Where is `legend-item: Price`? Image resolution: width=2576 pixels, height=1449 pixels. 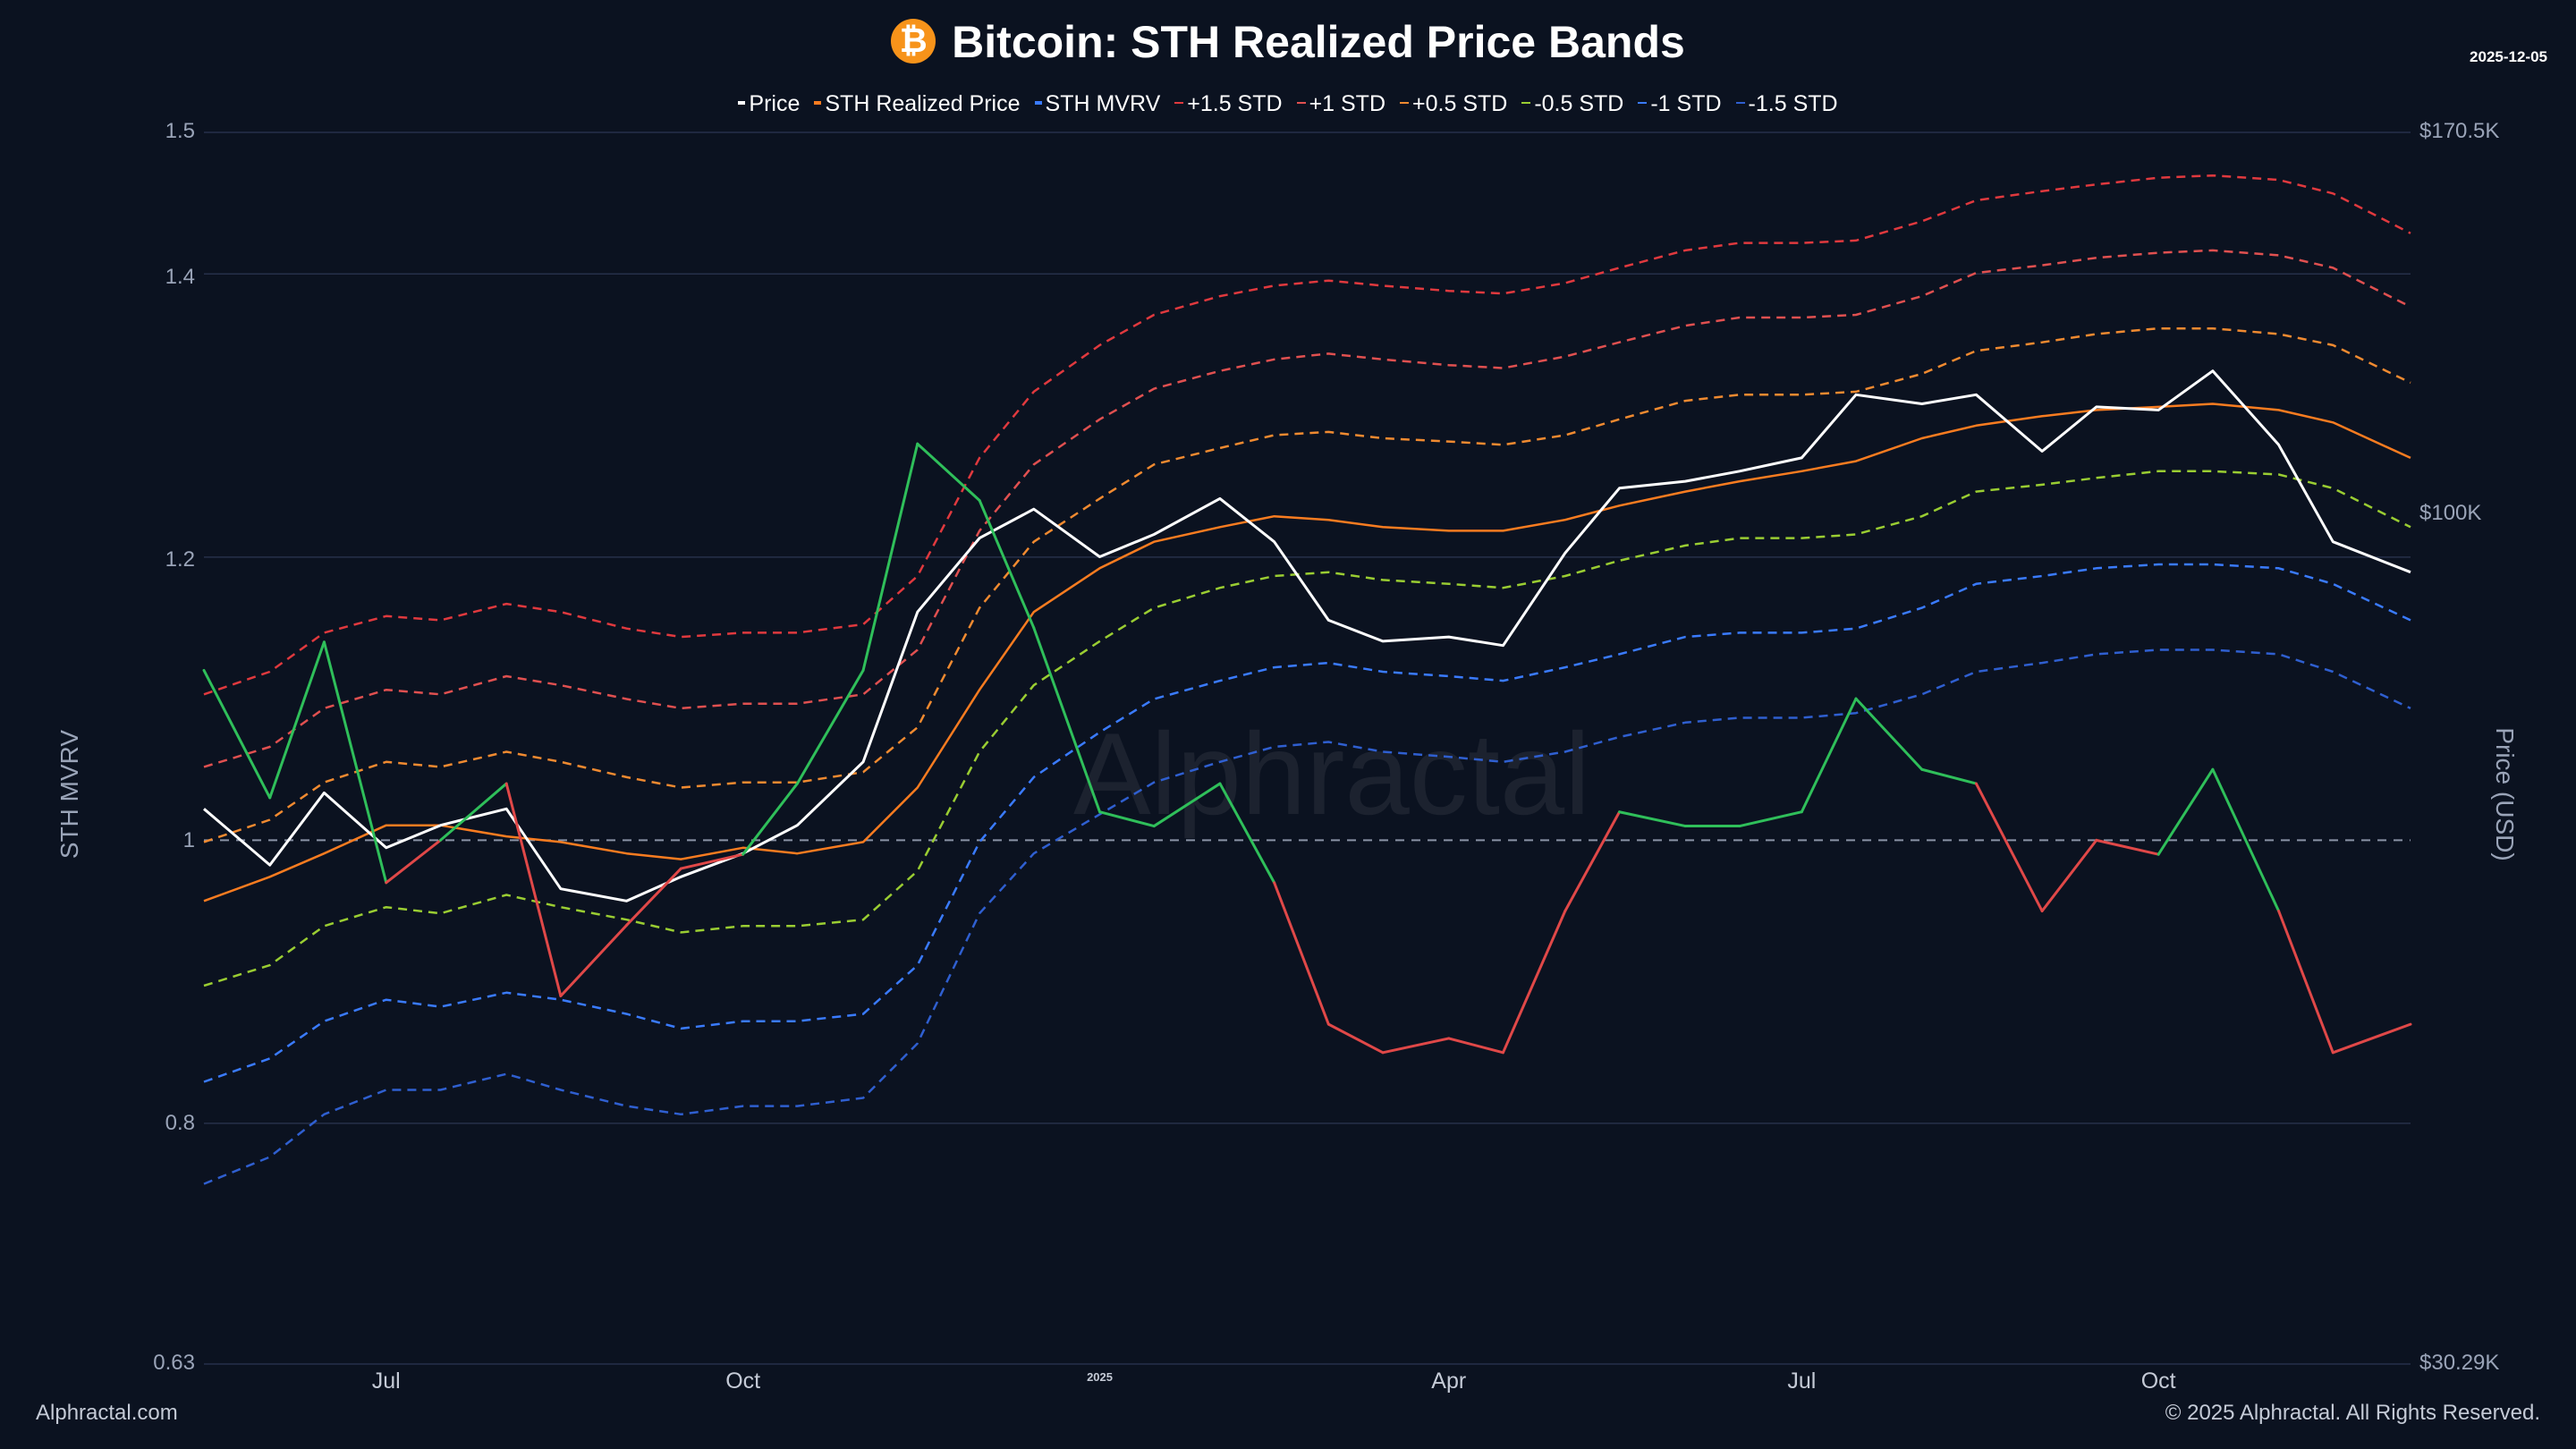
legend-item: Price is located at coordinates (769, 104).